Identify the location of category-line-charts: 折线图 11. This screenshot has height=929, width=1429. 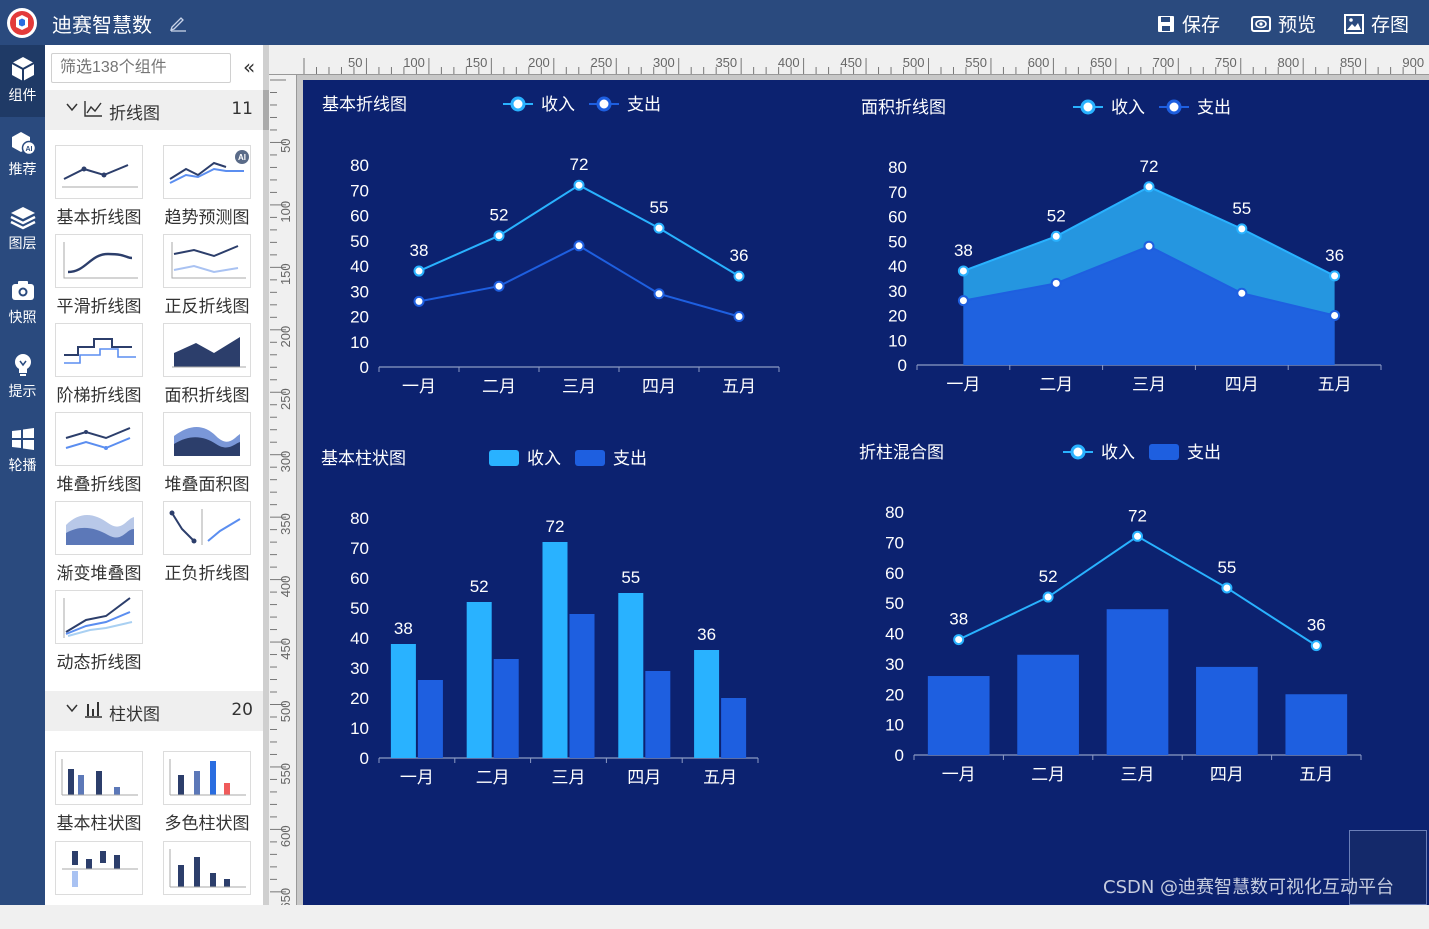
(154, 110).